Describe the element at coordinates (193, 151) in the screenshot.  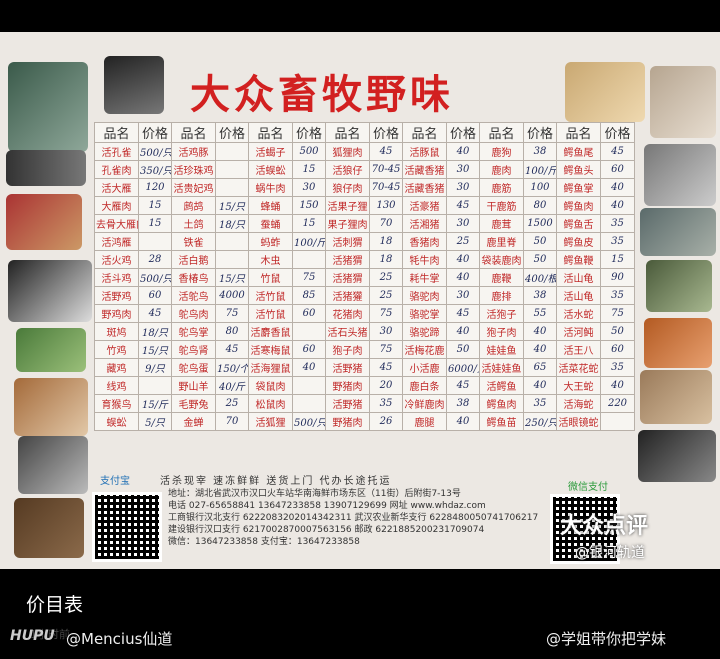
I see `item-name: 活鸡豚` at that location.